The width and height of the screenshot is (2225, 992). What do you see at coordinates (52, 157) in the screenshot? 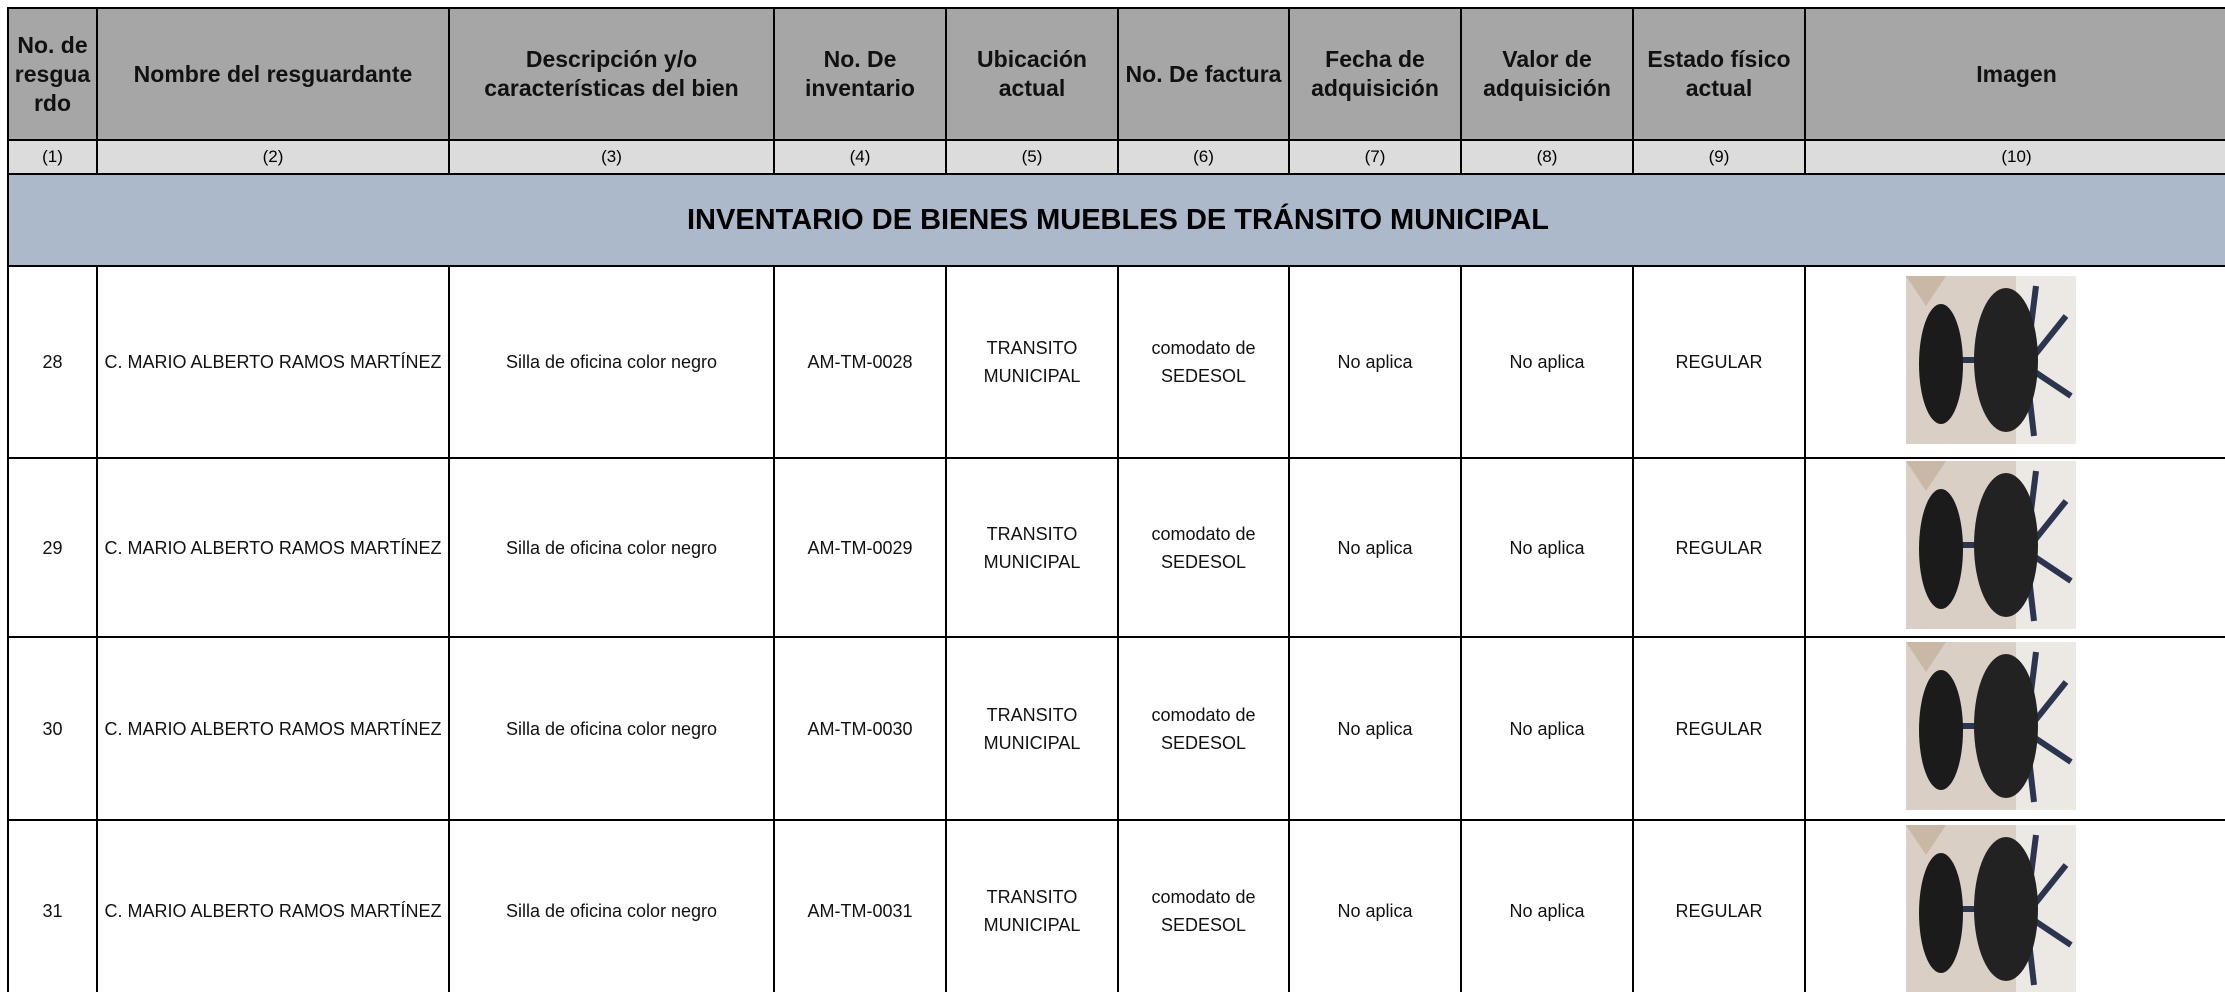
I see `column-number: (1)` at bounding box center [52, 157].